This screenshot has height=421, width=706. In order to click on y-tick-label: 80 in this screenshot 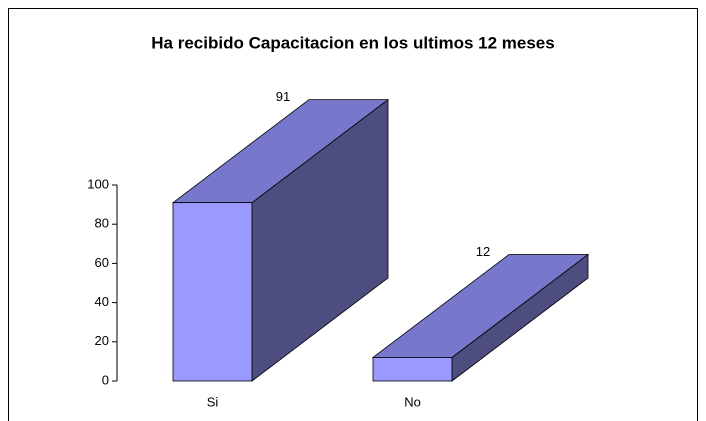, I will do `click(102, 223)`.